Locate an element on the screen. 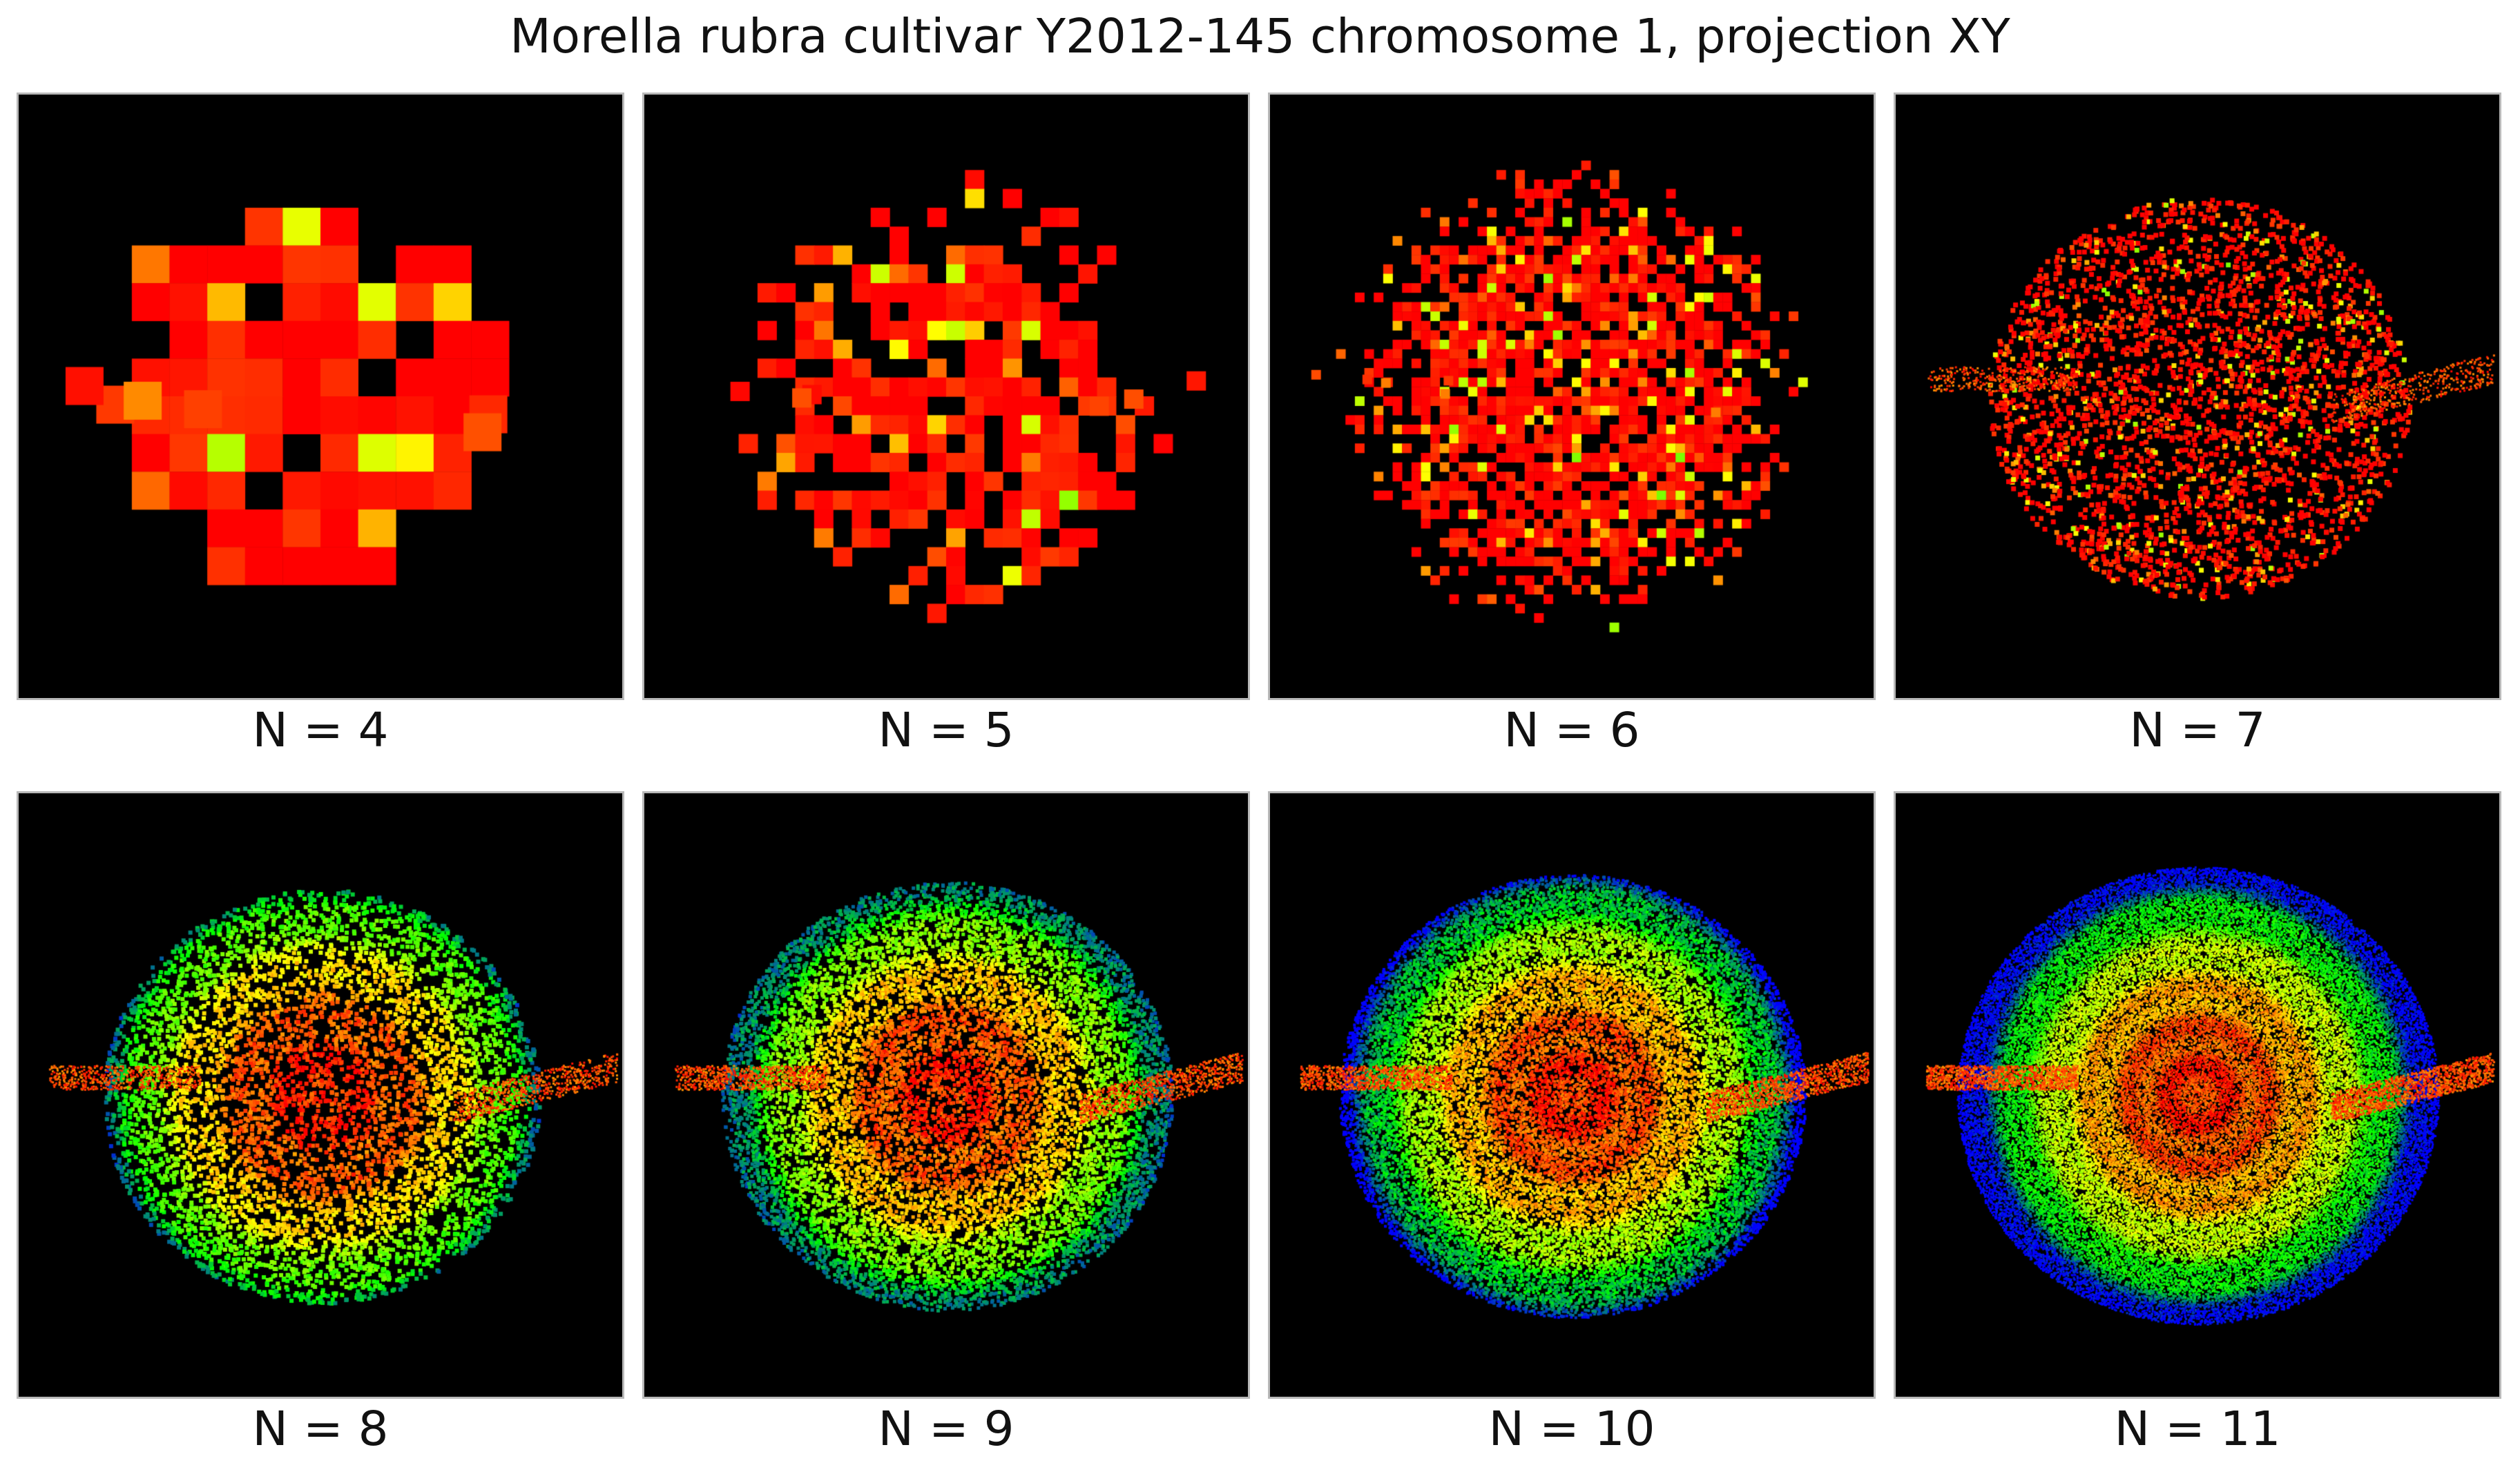 The width and height of the screenshot is (2520, 1463). density-plot-n7 is located at coordinates (2197, 396).